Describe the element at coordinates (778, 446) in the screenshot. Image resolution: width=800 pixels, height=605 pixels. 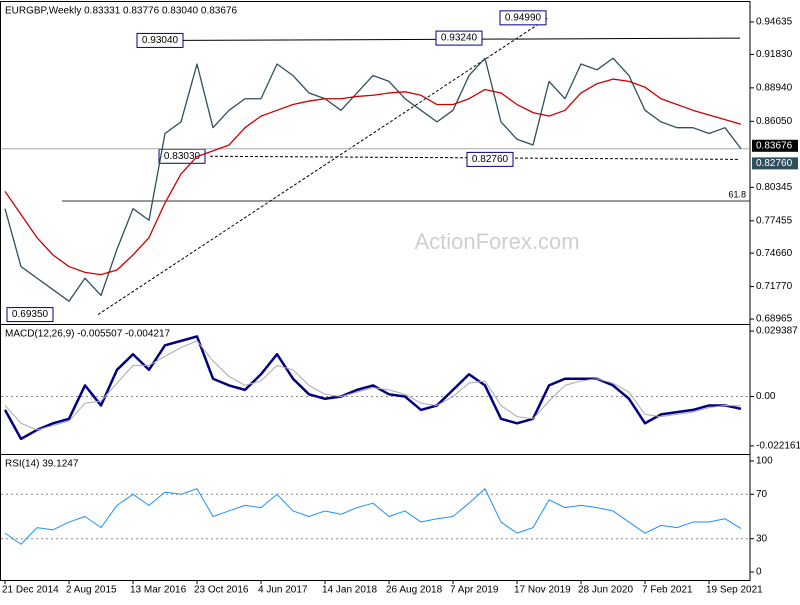
I see `y-tick-label: -0.022161` at that location.